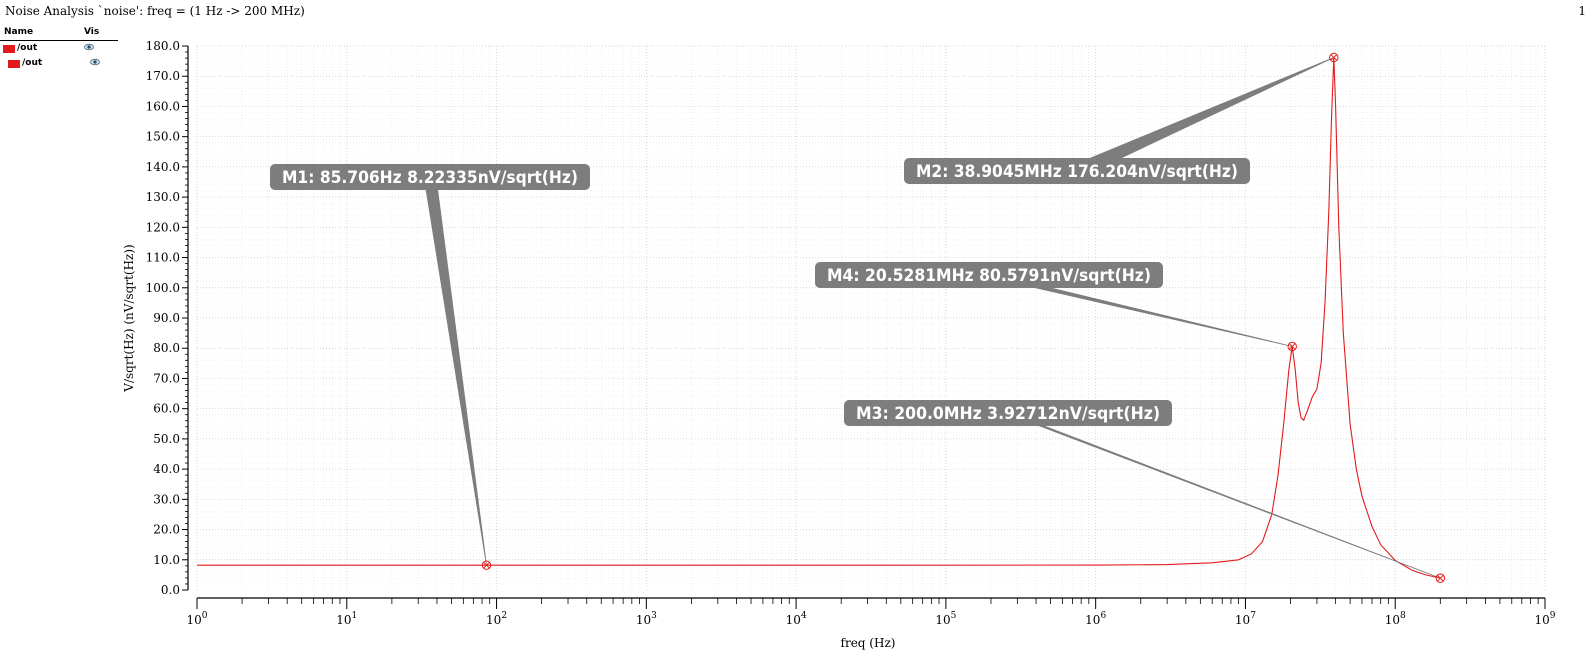  What do you see at coordinates (945, 619) in the screenshot?
I see `x-tick-label: 10⁵` at bounding box center [945, 619].